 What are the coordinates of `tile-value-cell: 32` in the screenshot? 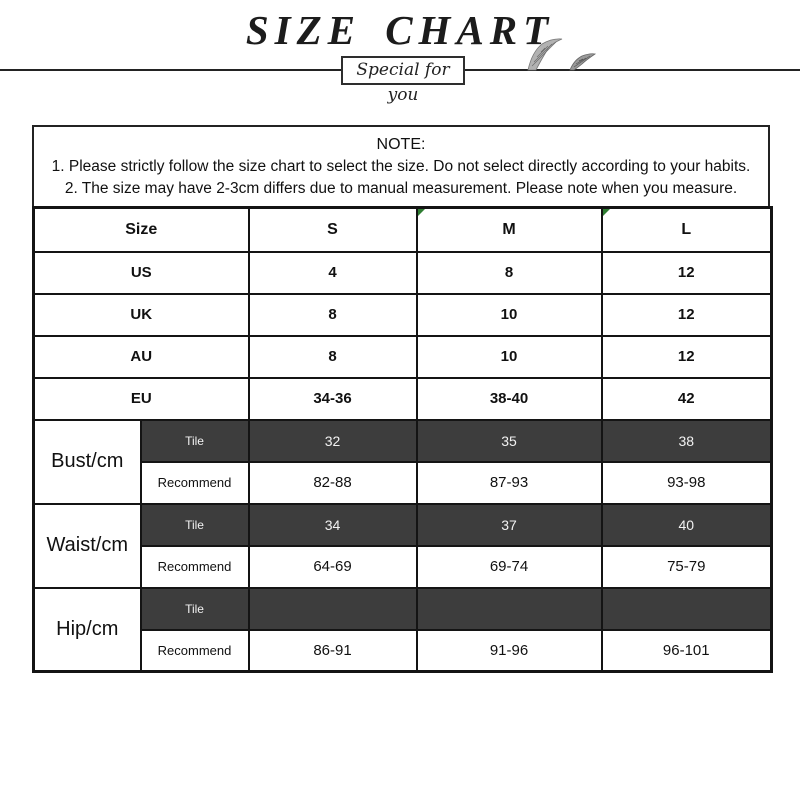 It's located at (332, 440).